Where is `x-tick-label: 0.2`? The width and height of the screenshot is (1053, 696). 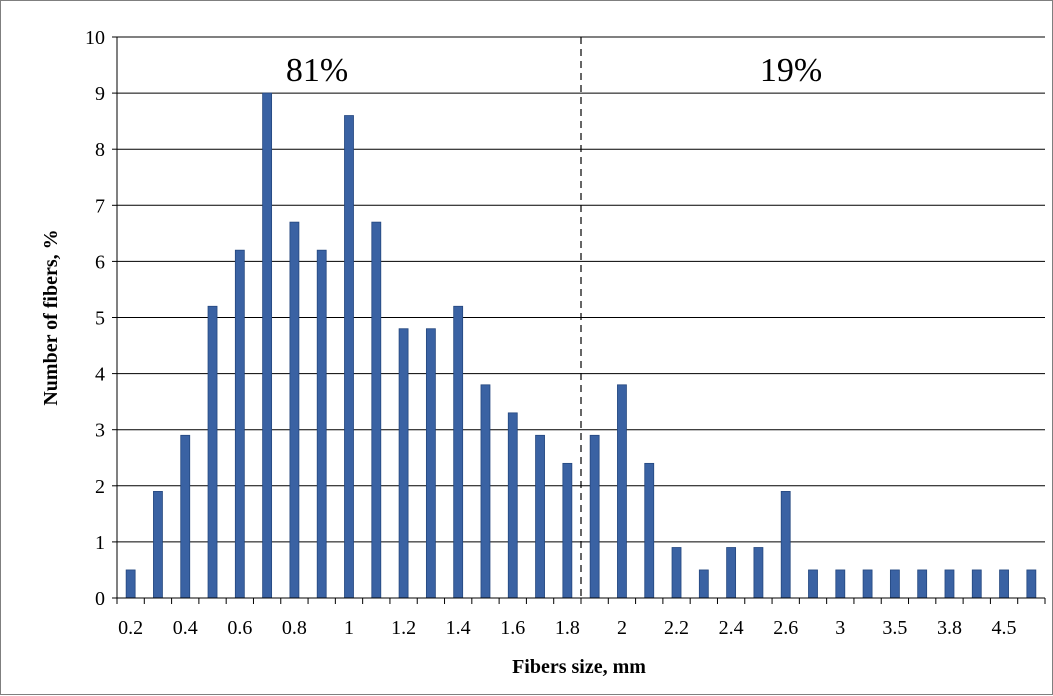
x-tick-label: 0.2 is located at coordinates (130, 628).